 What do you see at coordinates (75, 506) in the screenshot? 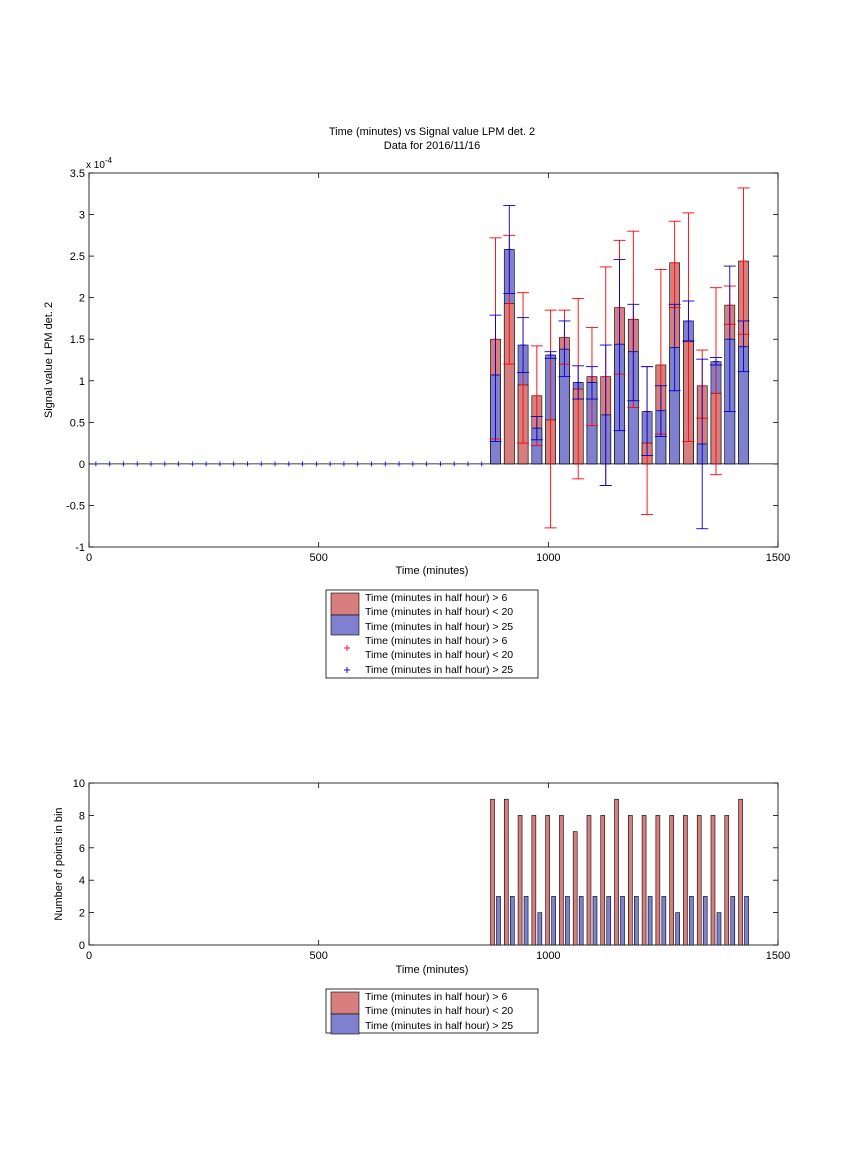
I see `y-tick-label: -0.5` at bounding box center [75, 506].